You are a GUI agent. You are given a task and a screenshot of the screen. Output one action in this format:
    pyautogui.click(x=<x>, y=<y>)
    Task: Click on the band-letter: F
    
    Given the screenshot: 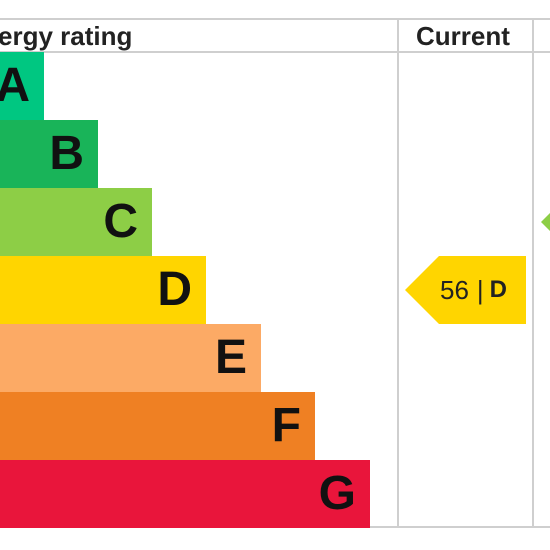 What is the action you would take?
    pyautogui.click(x=286, y=425)
    